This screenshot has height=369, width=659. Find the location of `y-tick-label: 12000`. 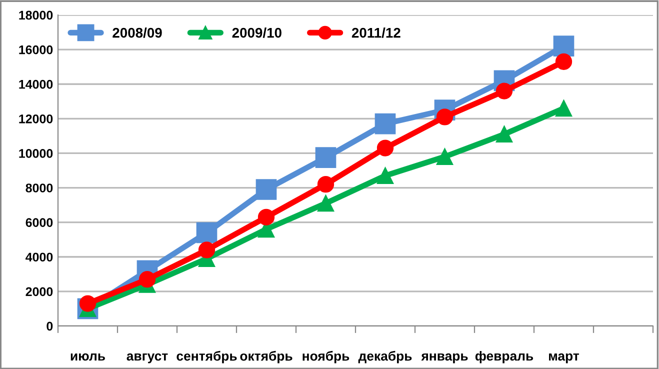

y-tick-label: 12000 is located at coordinates (36, 119).